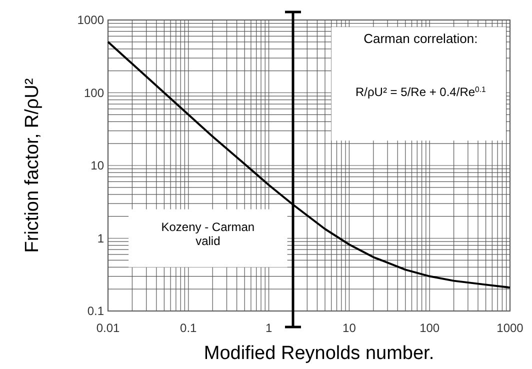  What do you see at coordinates (97, 165) in the screenshot?
I see `y-tick-label: 10` at bounding box center [97, 165].